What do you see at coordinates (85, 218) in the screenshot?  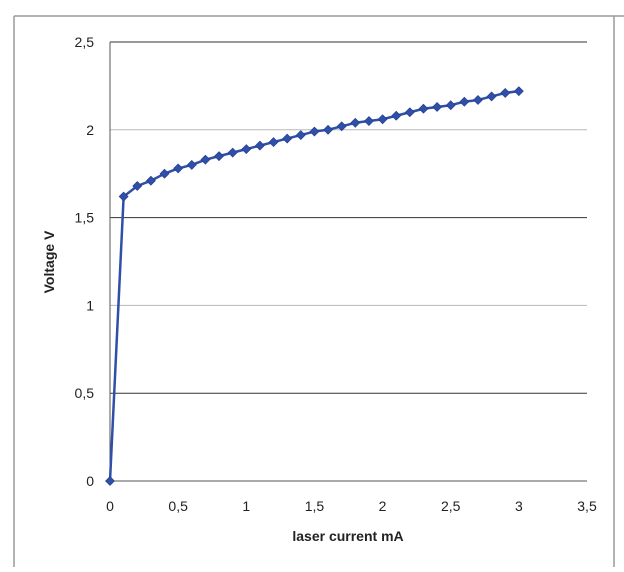 I see `y-tick-label: 1,5` at bounding box center [85, 218].